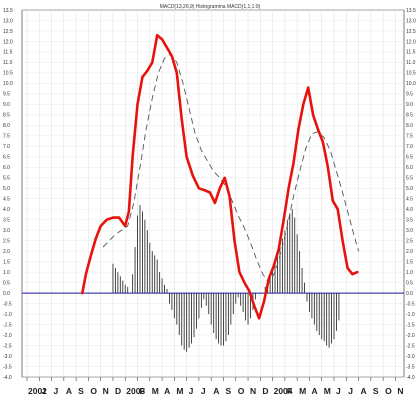 The height and width of the screenshot is (400, 420). I want to click on x-tick-label: 2004, so click(283, 391).